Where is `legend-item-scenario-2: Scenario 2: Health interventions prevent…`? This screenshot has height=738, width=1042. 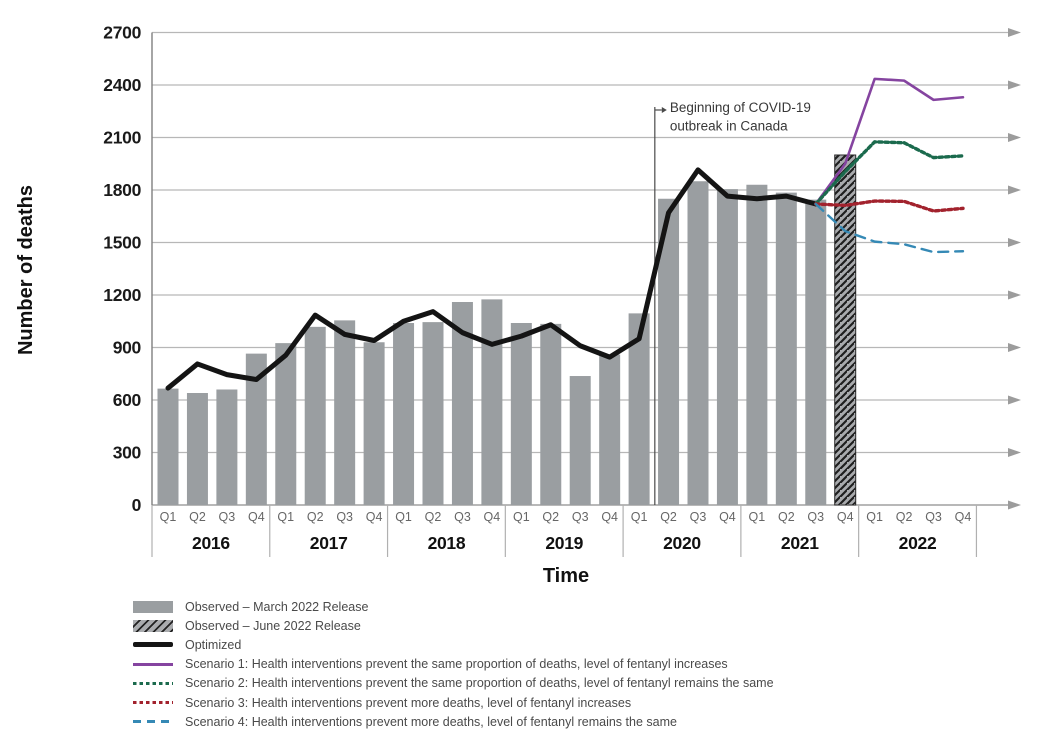 legend-item-scenario-2: Scenario 2: Health interventions prevent… is located at coordinates (573, 683).